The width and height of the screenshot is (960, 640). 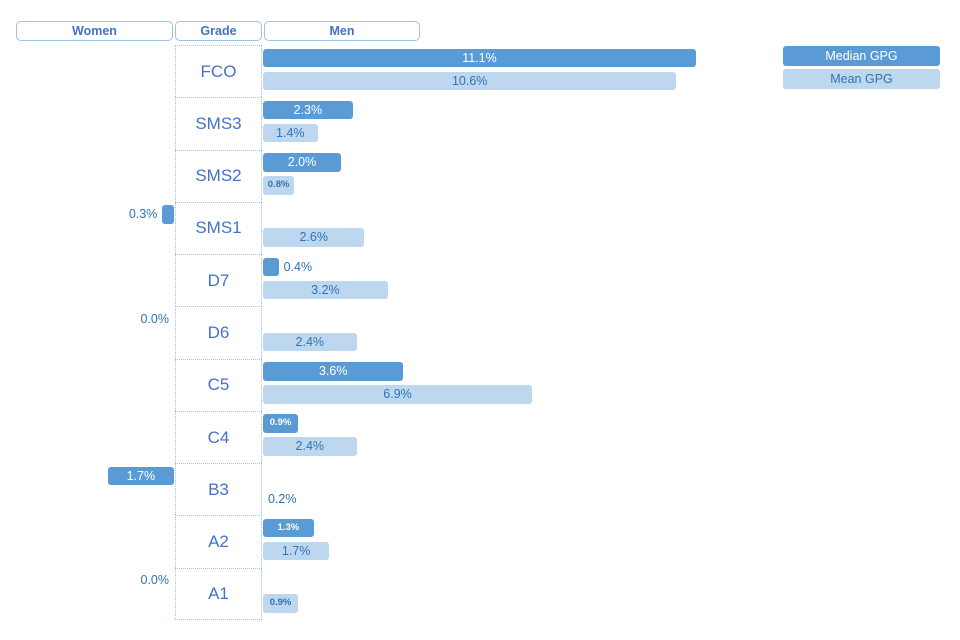 I want to click on bar-women-median-sms1, so click(x=168, y=214).